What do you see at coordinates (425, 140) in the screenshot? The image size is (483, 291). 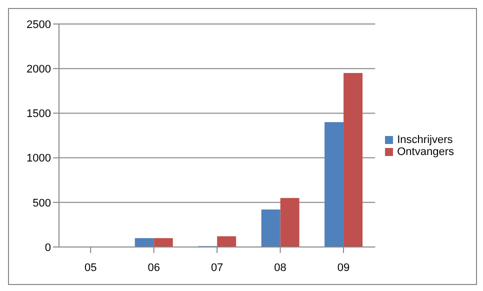 I see `legend-label: Inschrijvers` at bounding box center [425, 140].